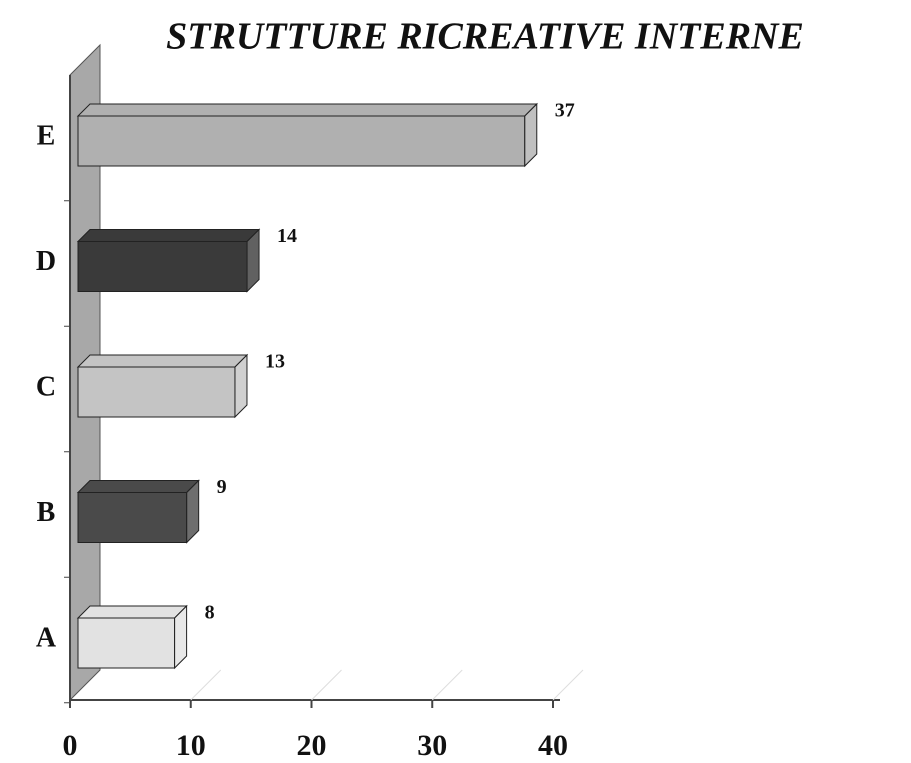  Describe the element at coordinates (210, 613) in the screenshot. I see `value-label: 8` at that location.